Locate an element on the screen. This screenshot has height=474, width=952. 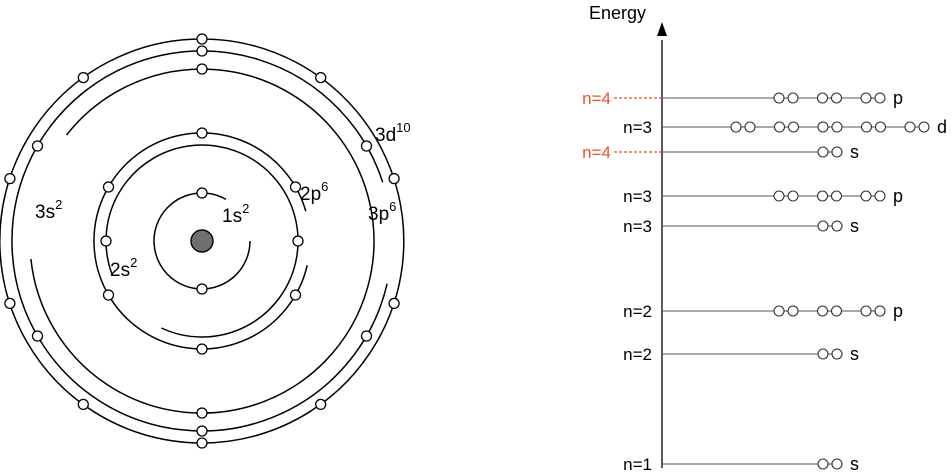
energy-level-n4p: n=4 p is located at coordinates (742, 98).